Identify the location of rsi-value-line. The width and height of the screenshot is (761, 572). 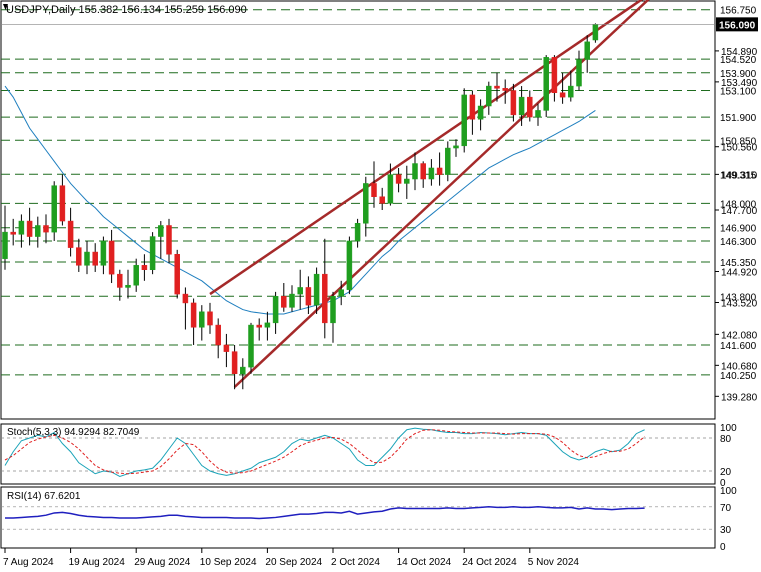
(325, 513).